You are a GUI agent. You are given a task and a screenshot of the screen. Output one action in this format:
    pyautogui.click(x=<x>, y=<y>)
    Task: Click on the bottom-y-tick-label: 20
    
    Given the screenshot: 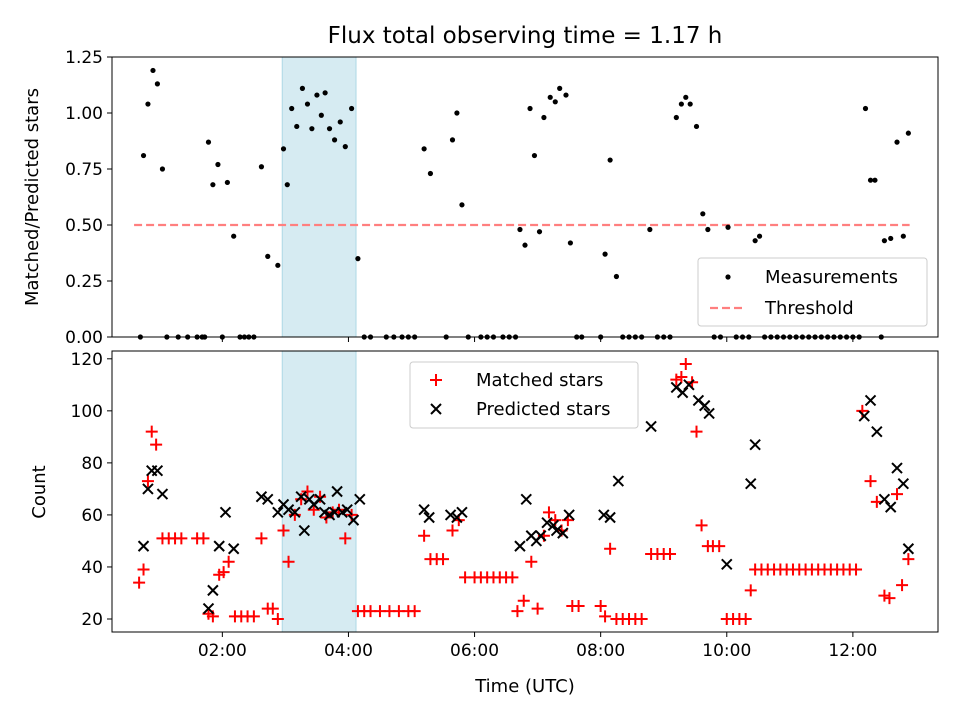 What is the action you would take?
    pyautogui.click(x=92, y=620)
    